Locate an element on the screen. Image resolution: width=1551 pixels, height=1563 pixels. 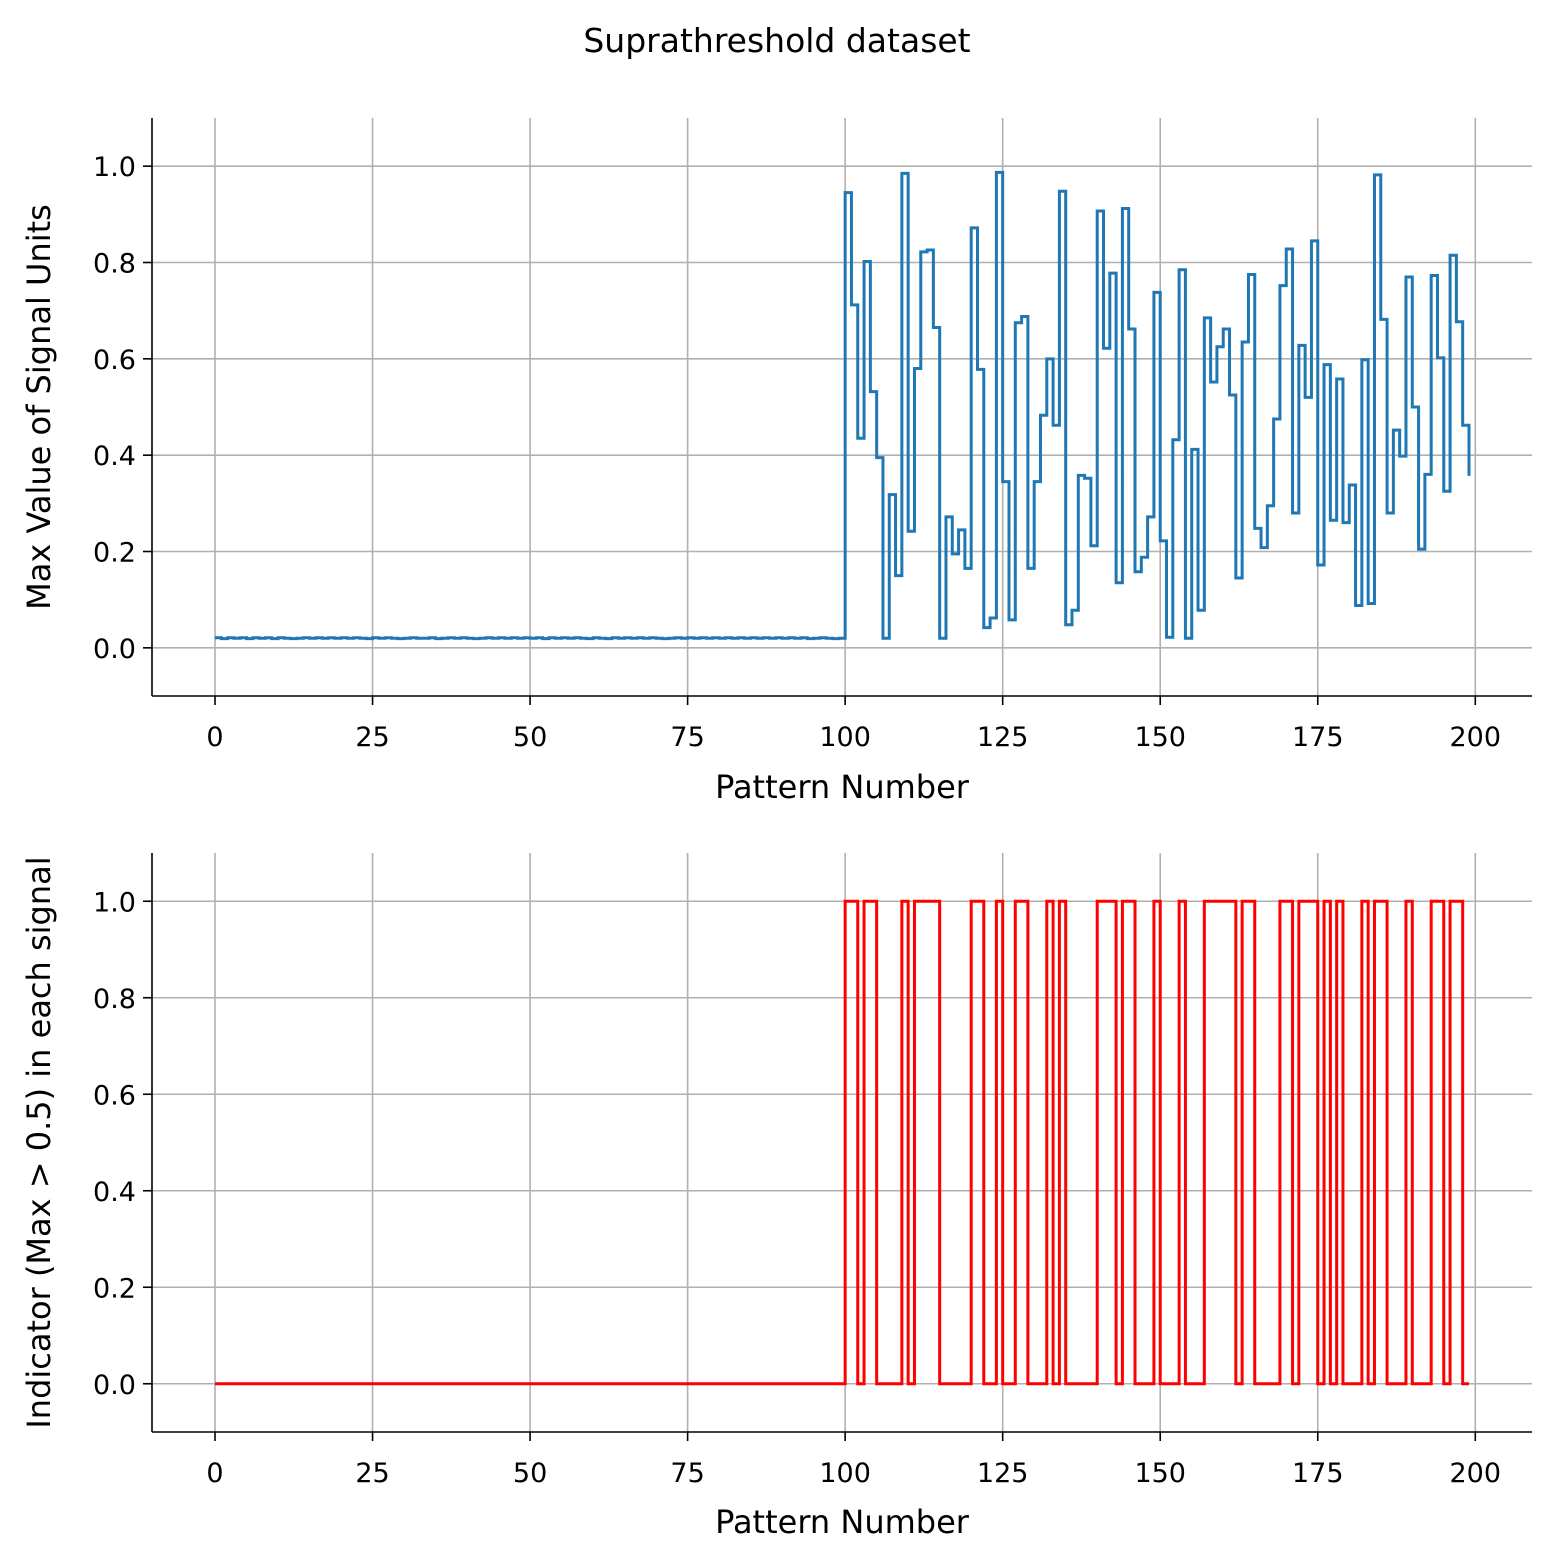
top-xtick-label-0: 0 is located at coordinates (214, 737).